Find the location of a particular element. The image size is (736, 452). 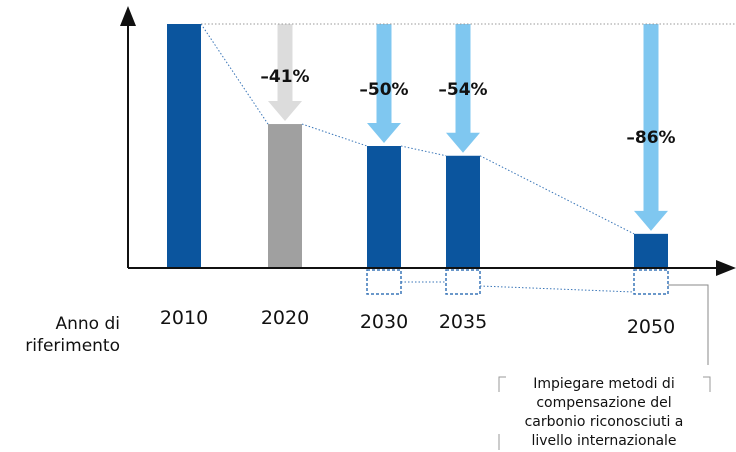

reduction-arrow-2020 is located at coordinates (285, 73).